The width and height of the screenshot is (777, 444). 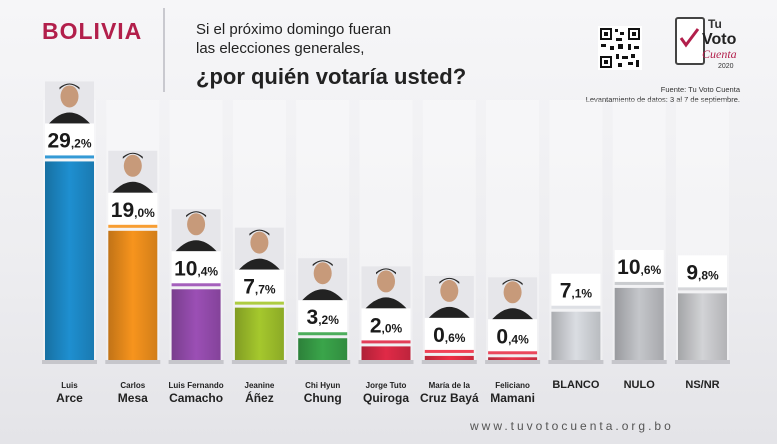 What do you see at coordinates (572, 426) in the screenshot?
I see `website-footer: www.tuvotocuenta.org.bo` at bounding box center [572, 426].